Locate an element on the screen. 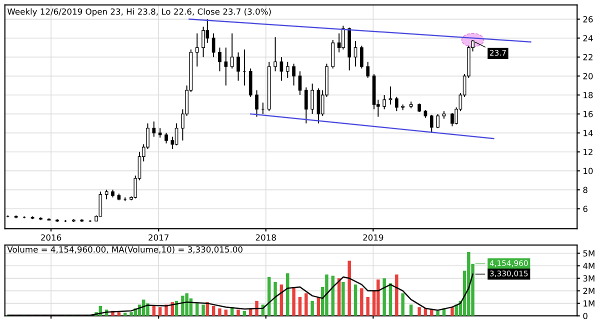 The height and width of the screenshot is (329, 612). chart-title: Volume = 4,154,960.00, MA(Volume,10) = 3,330,015.00 is located at coordinates (124, 250).